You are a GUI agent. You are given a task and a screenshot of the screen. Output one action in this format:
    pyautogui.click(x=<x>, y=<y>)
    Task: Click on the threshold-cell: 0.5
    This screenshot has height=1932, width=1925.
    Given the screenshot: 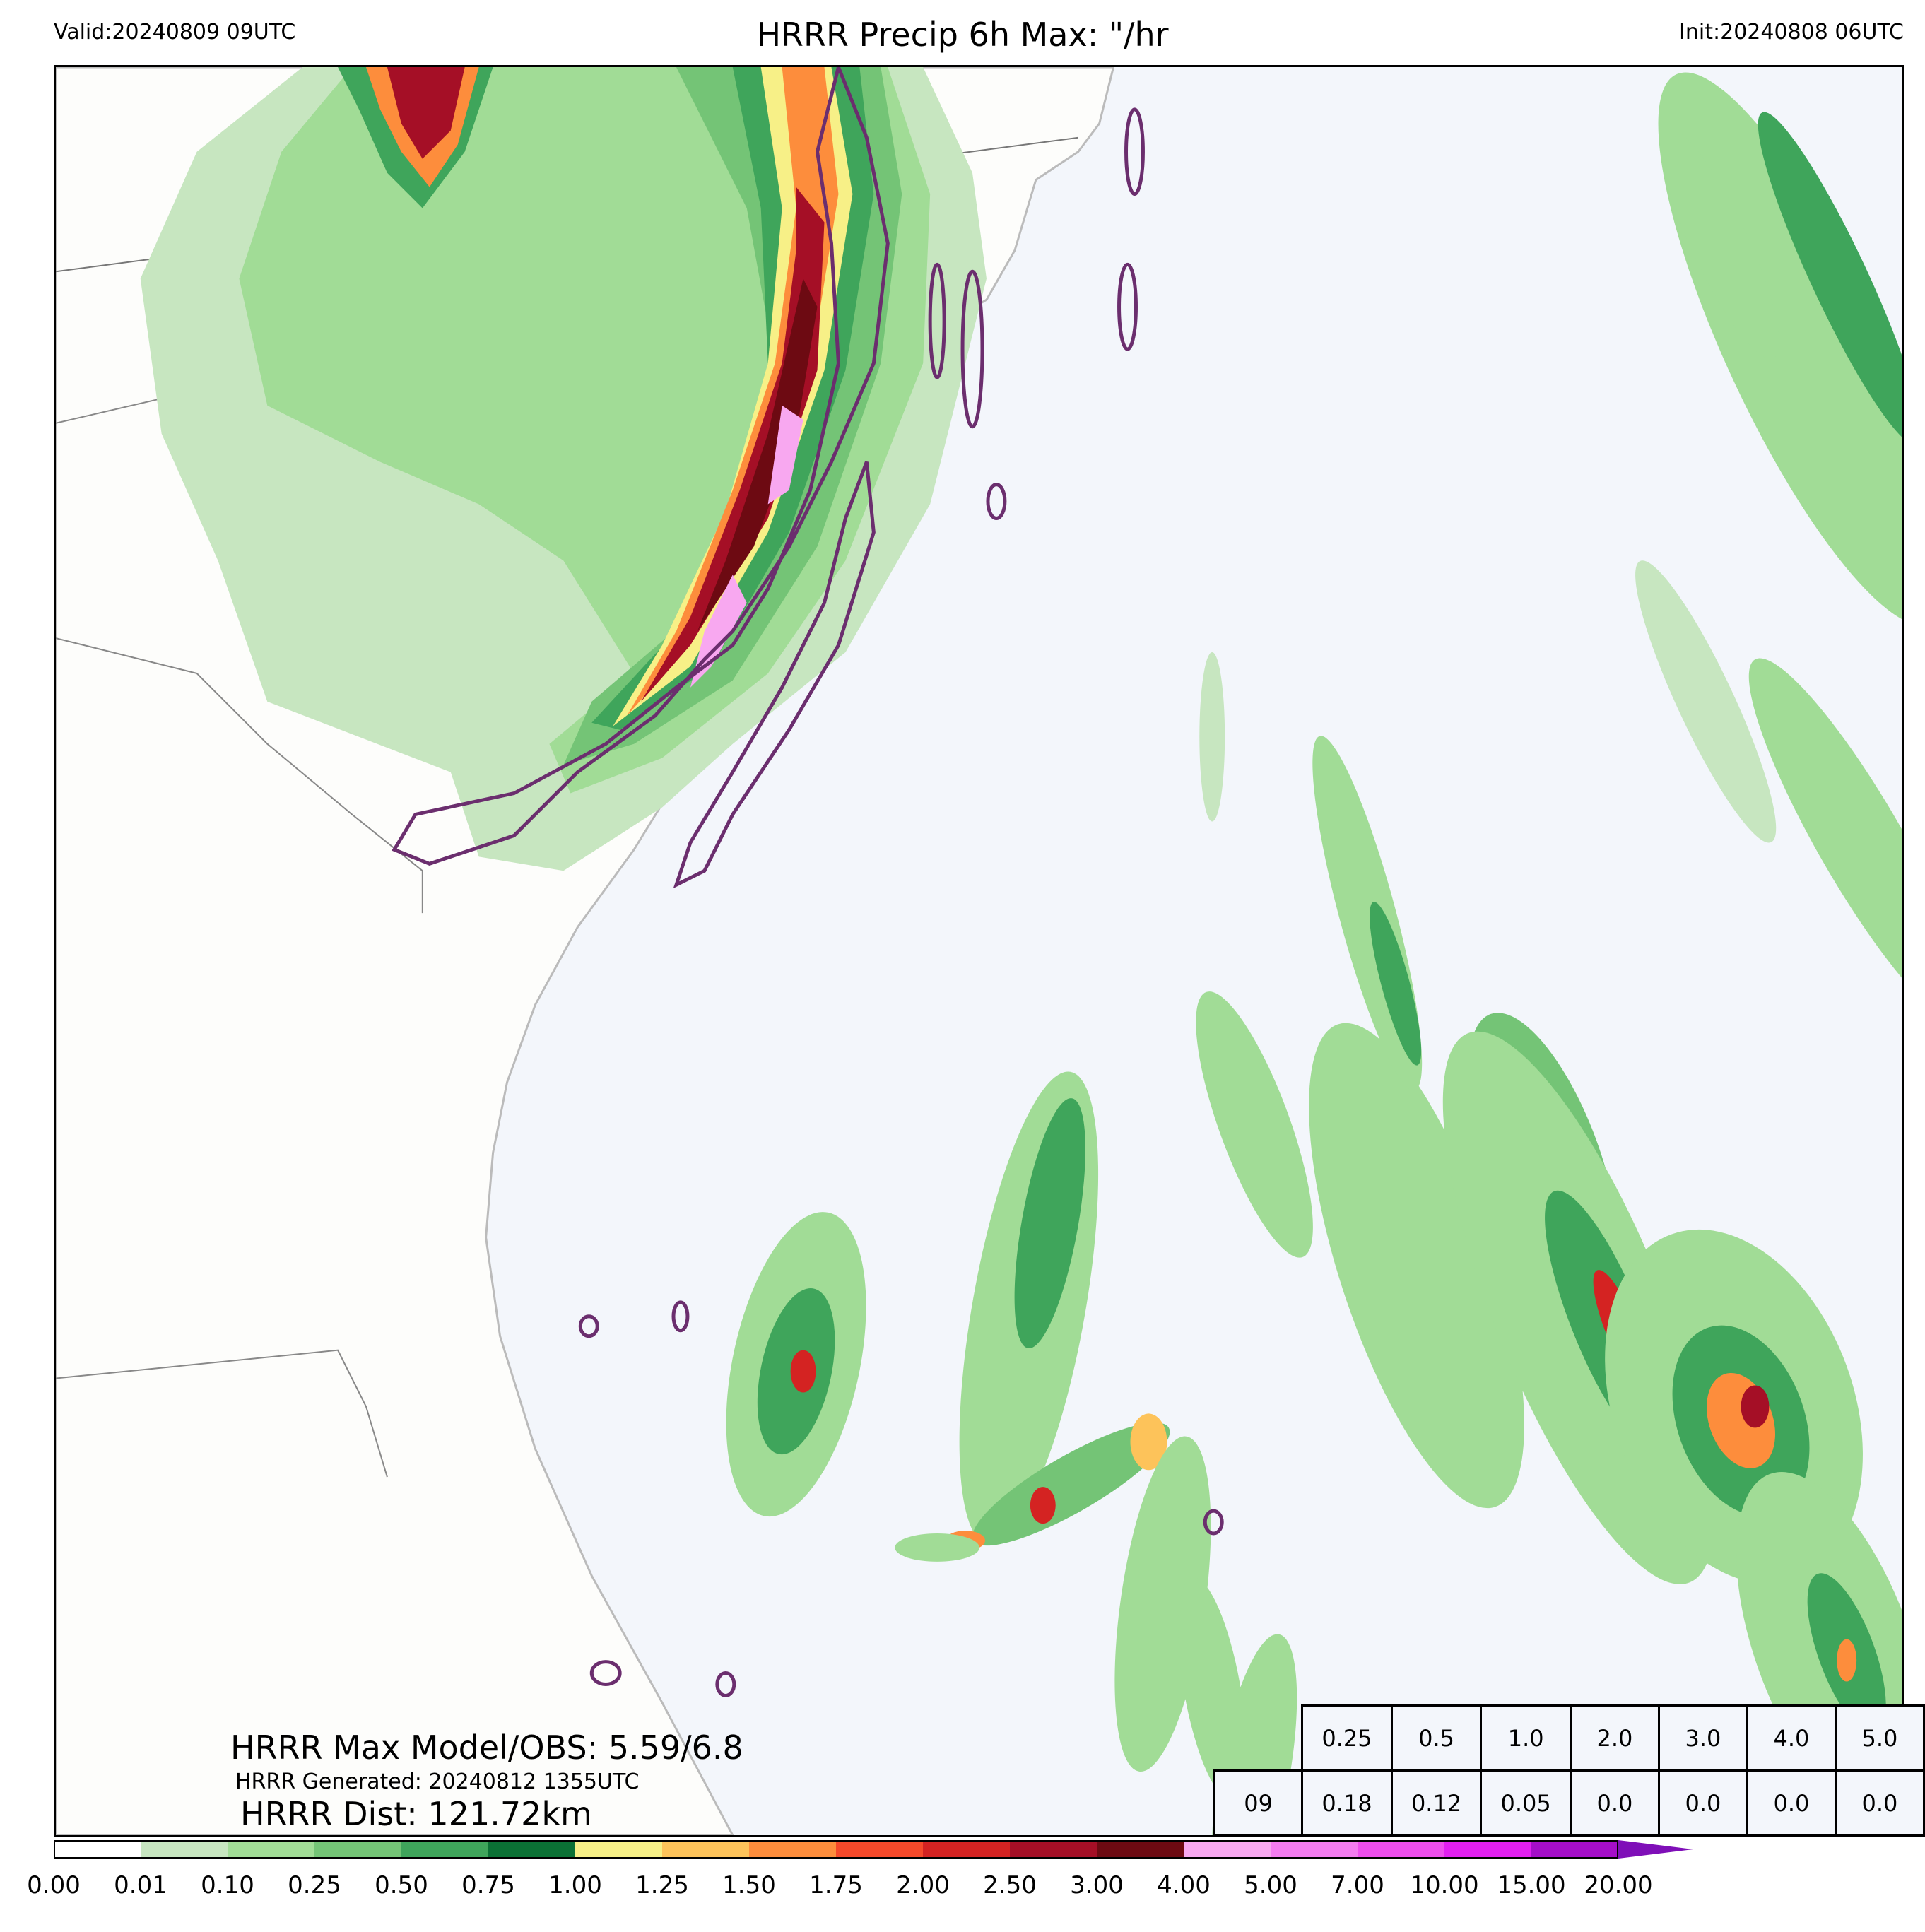 What is the action you would take?
    pyautogui.click(x=1436, y=1738)
    